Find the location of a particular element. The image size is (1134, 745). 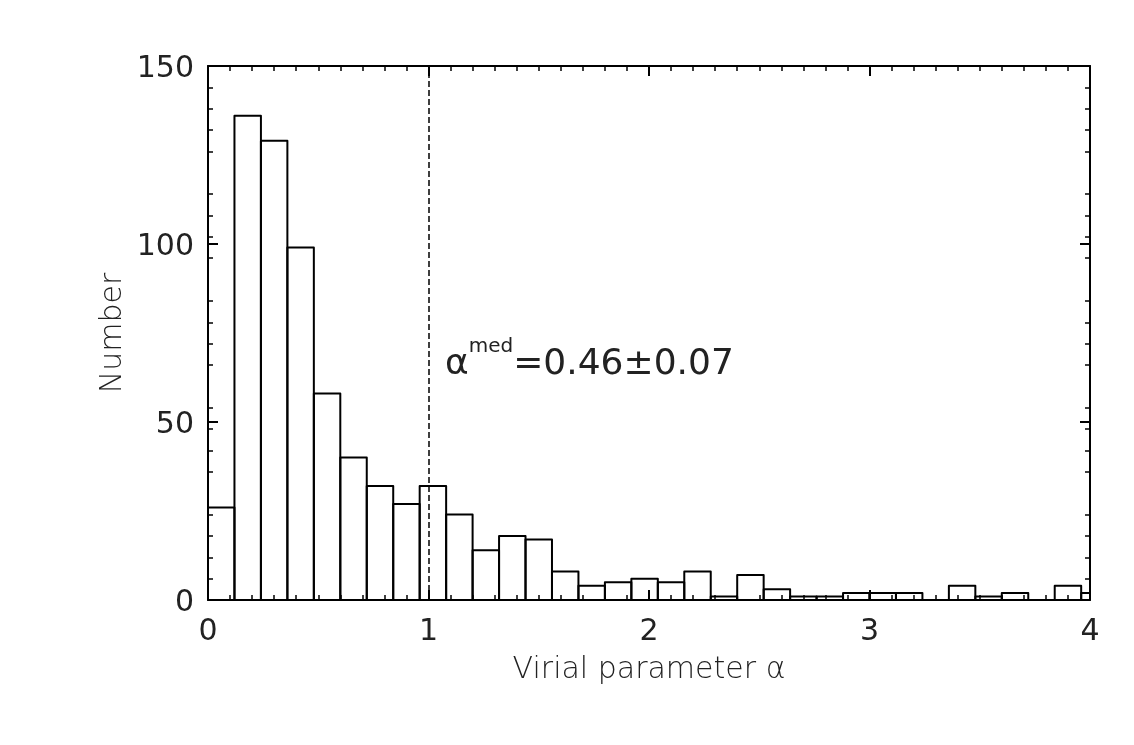

y-tick-label: 0 is located at coordinates (184, 600).